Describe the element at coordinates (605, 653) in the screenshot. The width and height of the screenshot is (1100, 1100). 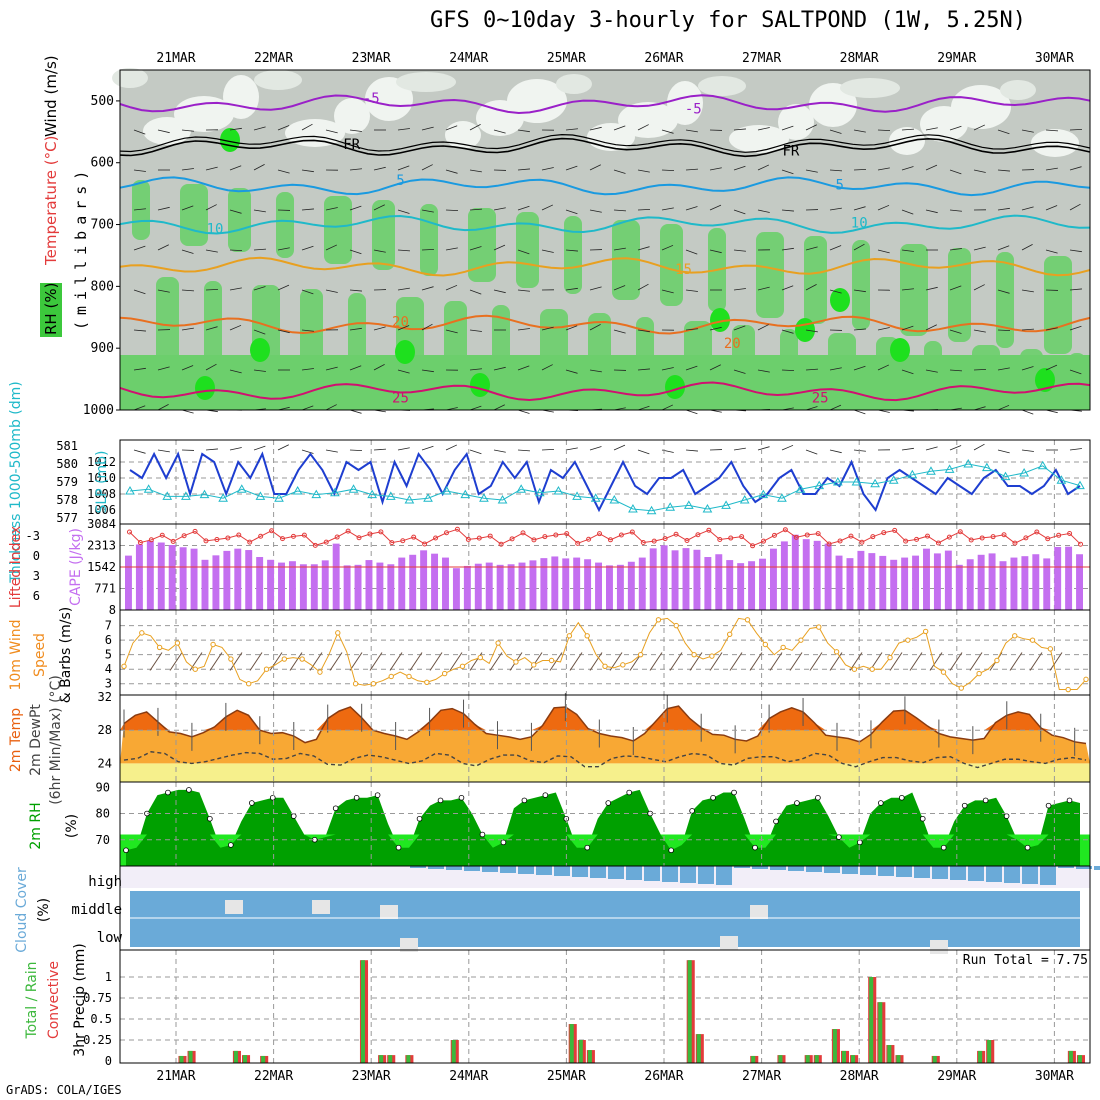
I see `wind-speed-series` at that location.